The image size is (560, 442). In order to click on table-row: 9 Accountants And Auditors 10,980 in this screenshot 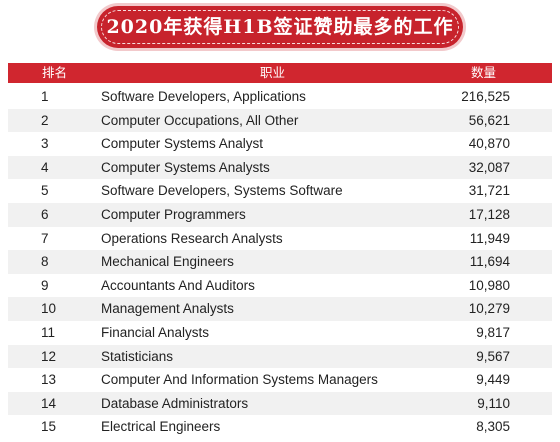, I will do `click(280, 286)`.